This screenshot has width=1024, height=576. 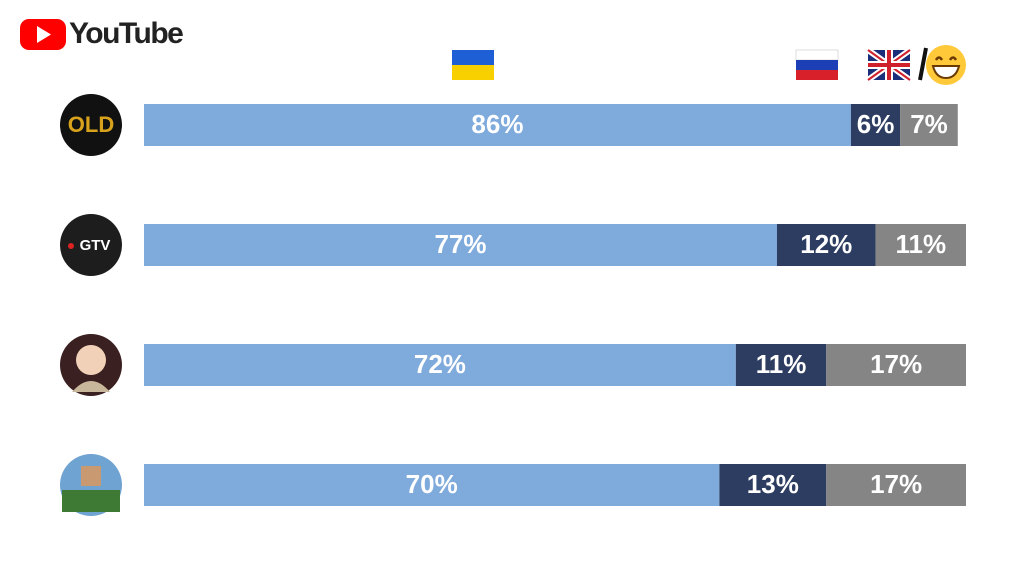 I want to click on value-label: 72%, so click(x=440, y=364).